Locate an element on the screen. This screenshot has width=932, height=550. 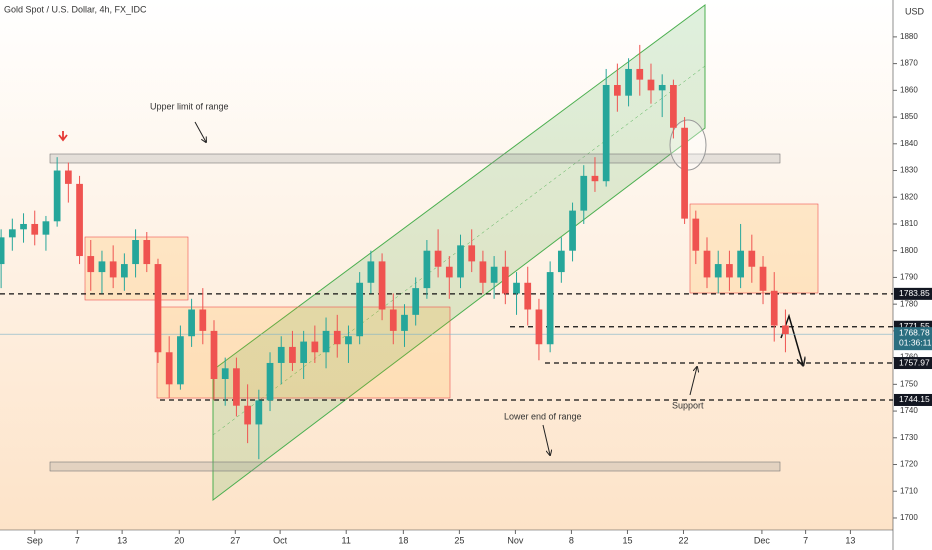
breakout-circle is located at coordinates (688, 145).